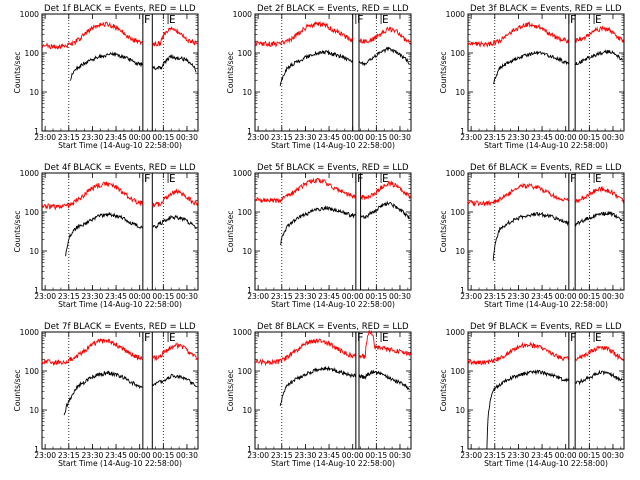 The width and height of the screenshot is (640, 480). What do you see at coordinates (546, 168) in the screenshot?
I see `subplot-title: Det 6f BLACK = Events, RED = LLD` at bounding box center [546, 168].